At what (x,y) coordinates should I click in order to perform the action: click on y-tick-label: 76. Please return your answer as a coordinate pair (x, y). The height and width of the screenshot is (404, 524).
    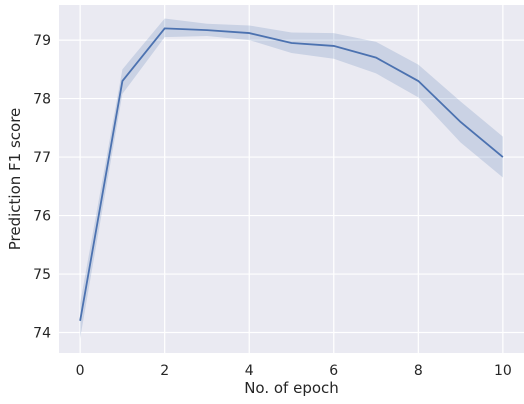
    Looking at the image, I should click on (42, 217).